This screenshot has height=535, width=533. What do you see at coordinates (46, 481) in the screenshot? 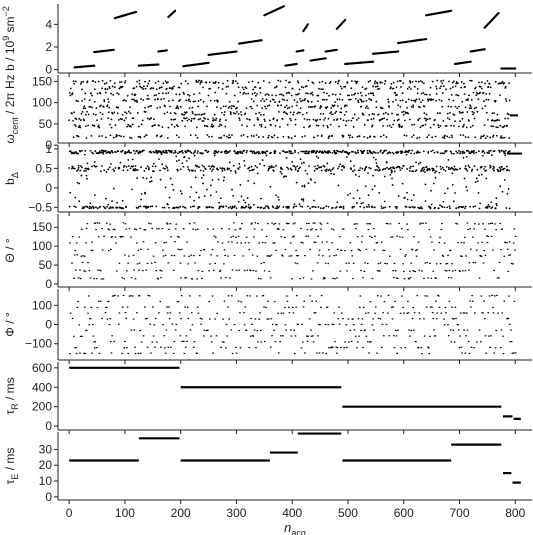
I see `y-tick-label: 10` at bounding box center [46, 481].